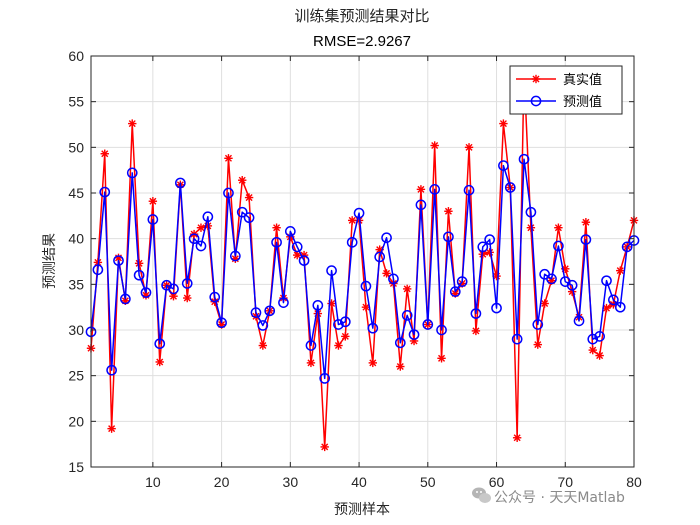 The height and width of the screenshot is (525, 700). I want to click on y-tick-label: 35, so click(76, 284).